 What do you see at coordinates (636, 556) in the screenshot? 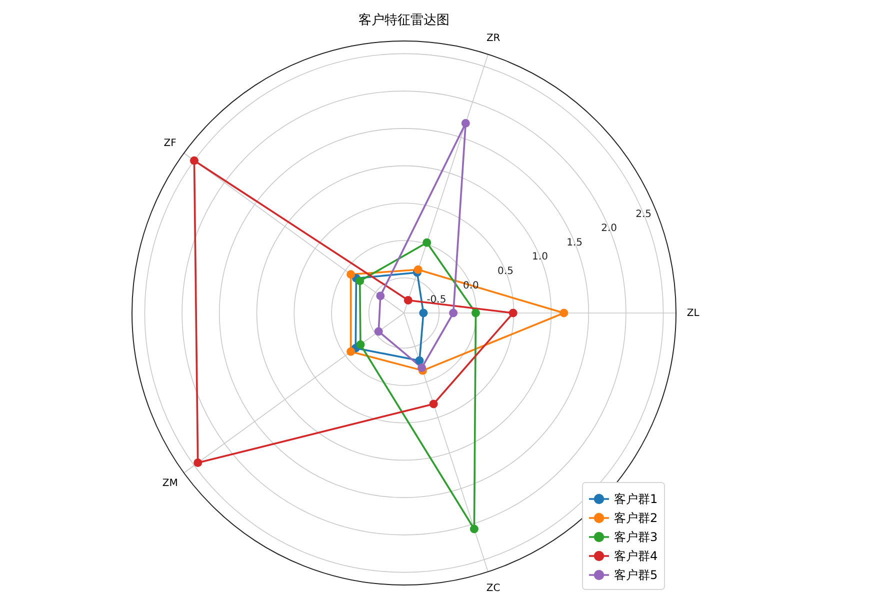
I see `legend-label: 客户群4` at bounding box center [636, 556].